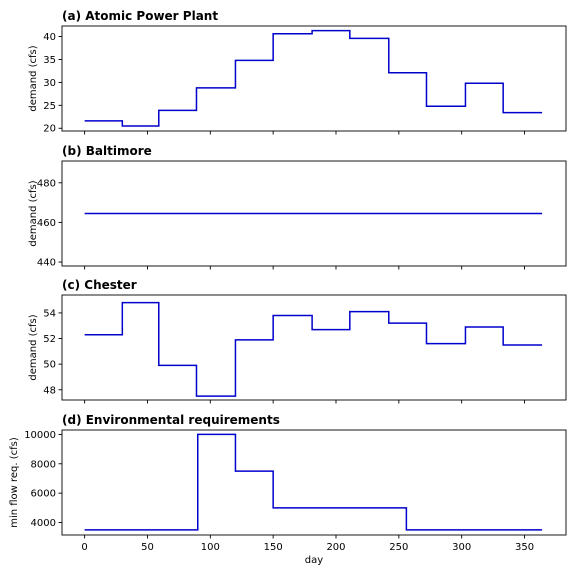  I want to click on panel-title: (b) Baltimore, so click(107, 151).